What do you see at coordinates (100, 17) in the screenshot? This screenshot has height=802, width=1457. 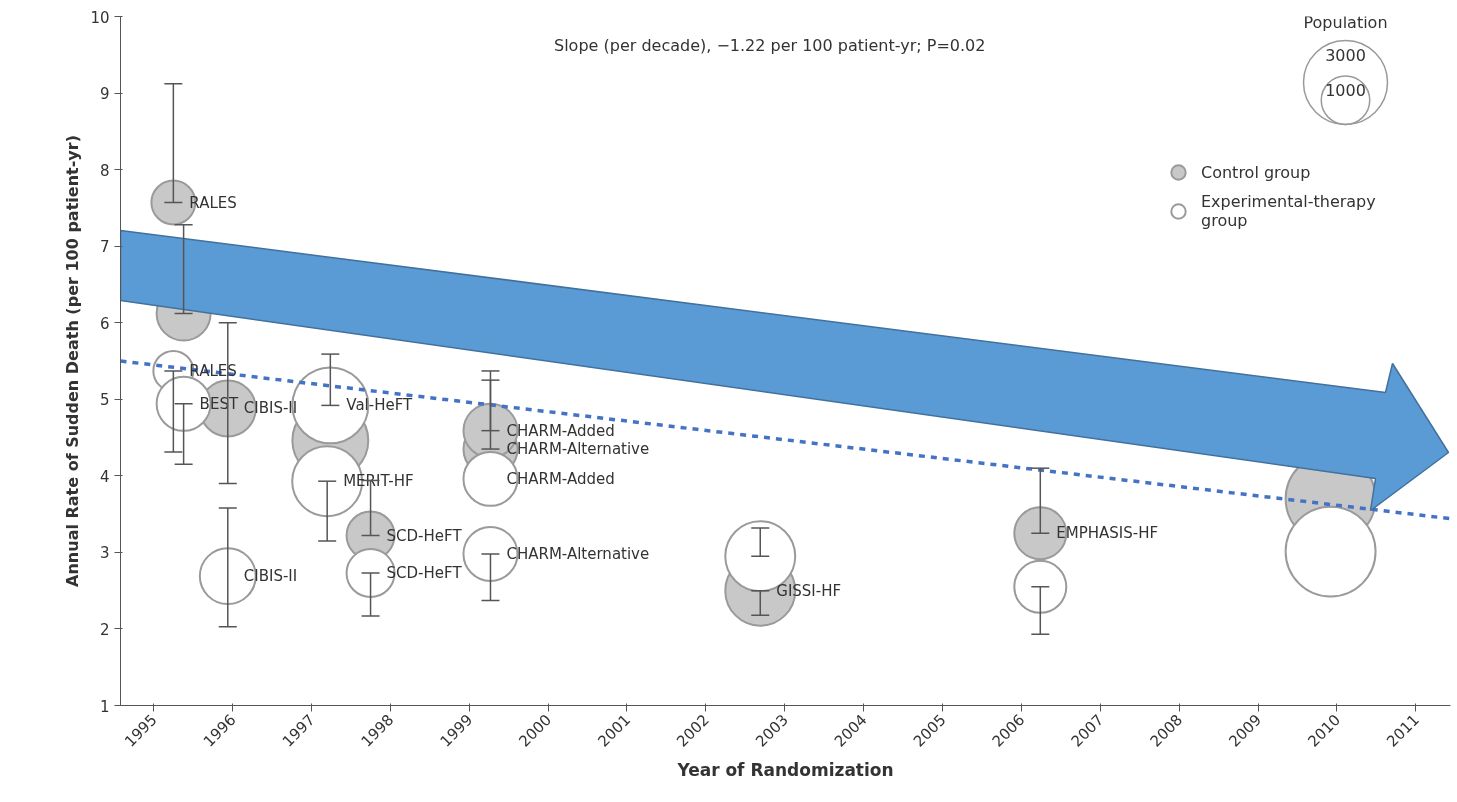 I see `y-tick-label: 10` at bounding box center [100, 17].